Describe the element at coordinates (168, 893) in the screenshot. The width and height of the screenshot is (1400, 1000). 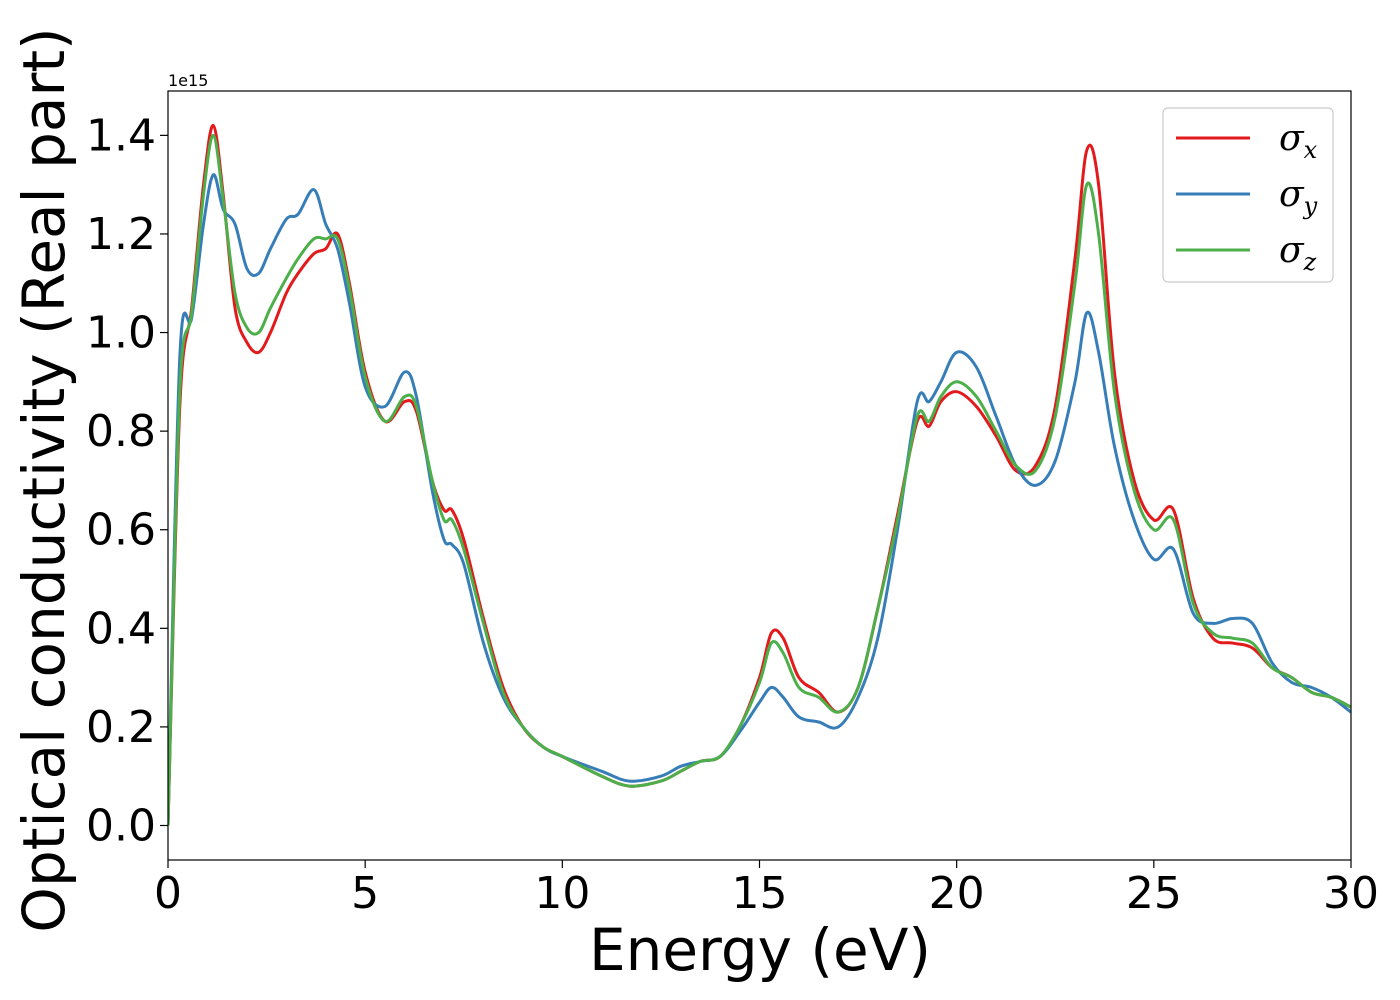
I see `x-tick-label: 0` at that location.